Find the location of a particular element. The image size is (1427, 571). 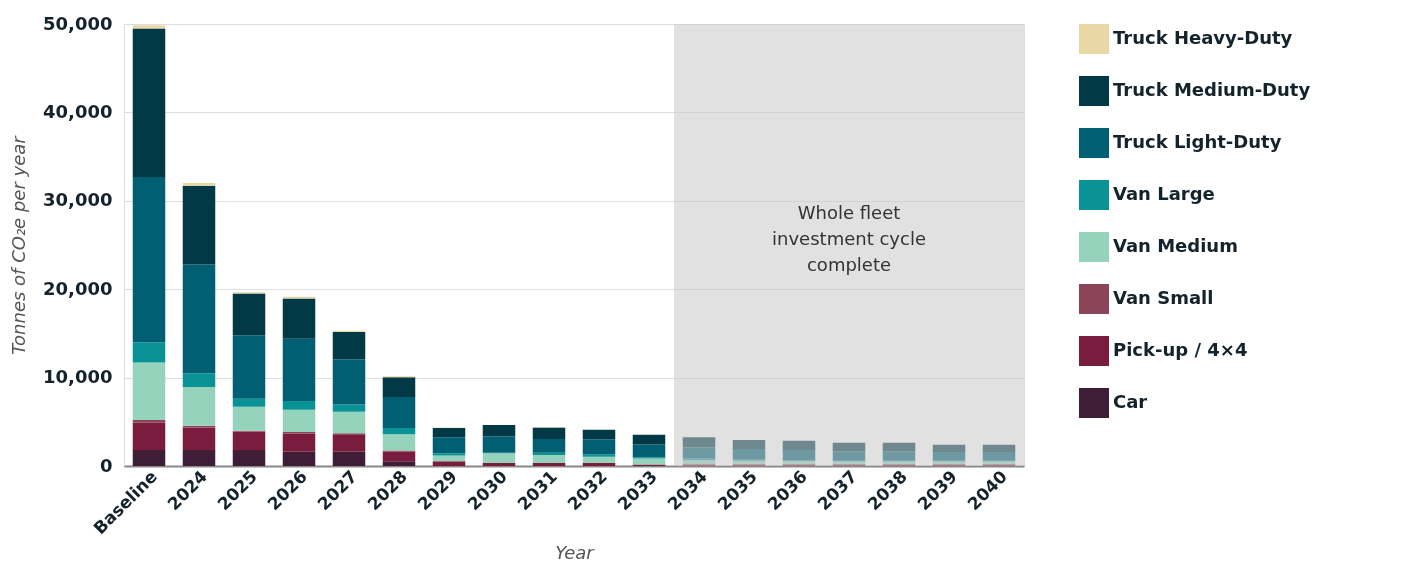

y-tick-label: 0 is located at coordinates (106, 465).